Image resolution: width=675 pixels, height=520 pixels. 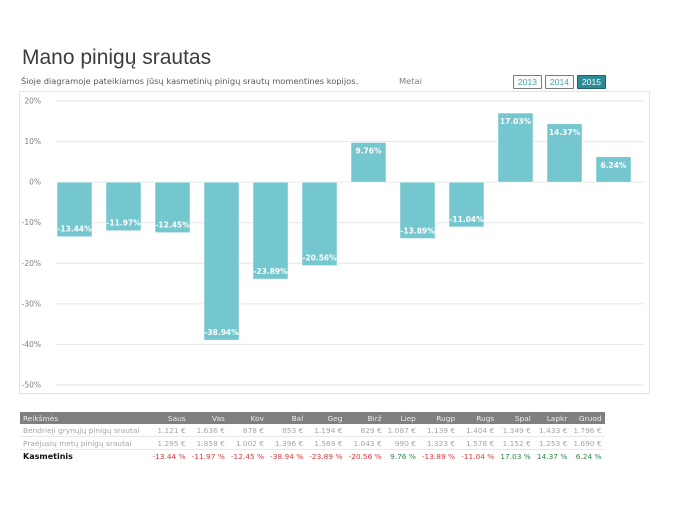 What do you see at coordinates (172, 207) in the screenshot?
I see `bar-kov` at bounding box center [172, 207].